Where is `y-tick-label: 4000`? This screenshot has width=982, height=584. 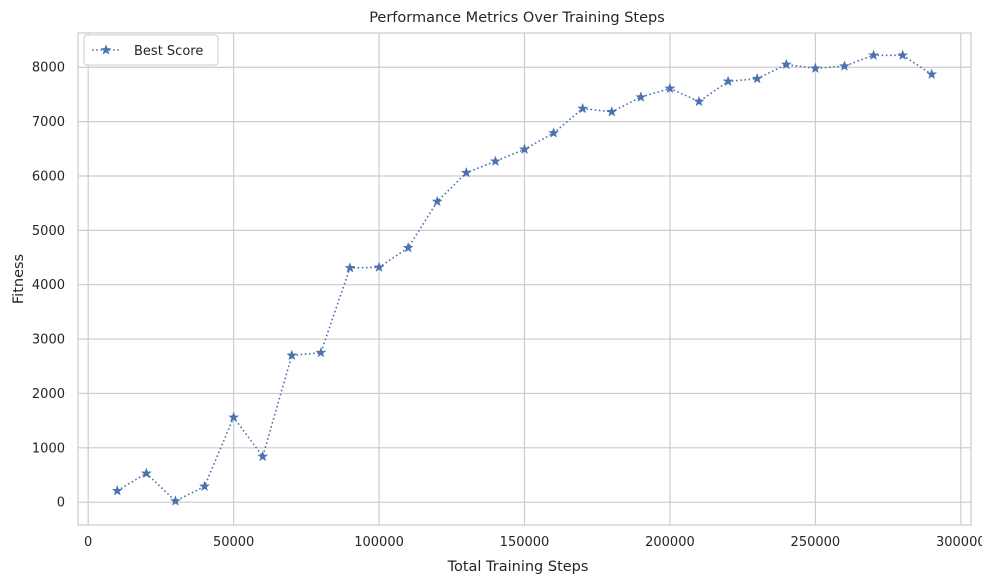
y-tick-label: 4000 is located at coordinates (48, 285).